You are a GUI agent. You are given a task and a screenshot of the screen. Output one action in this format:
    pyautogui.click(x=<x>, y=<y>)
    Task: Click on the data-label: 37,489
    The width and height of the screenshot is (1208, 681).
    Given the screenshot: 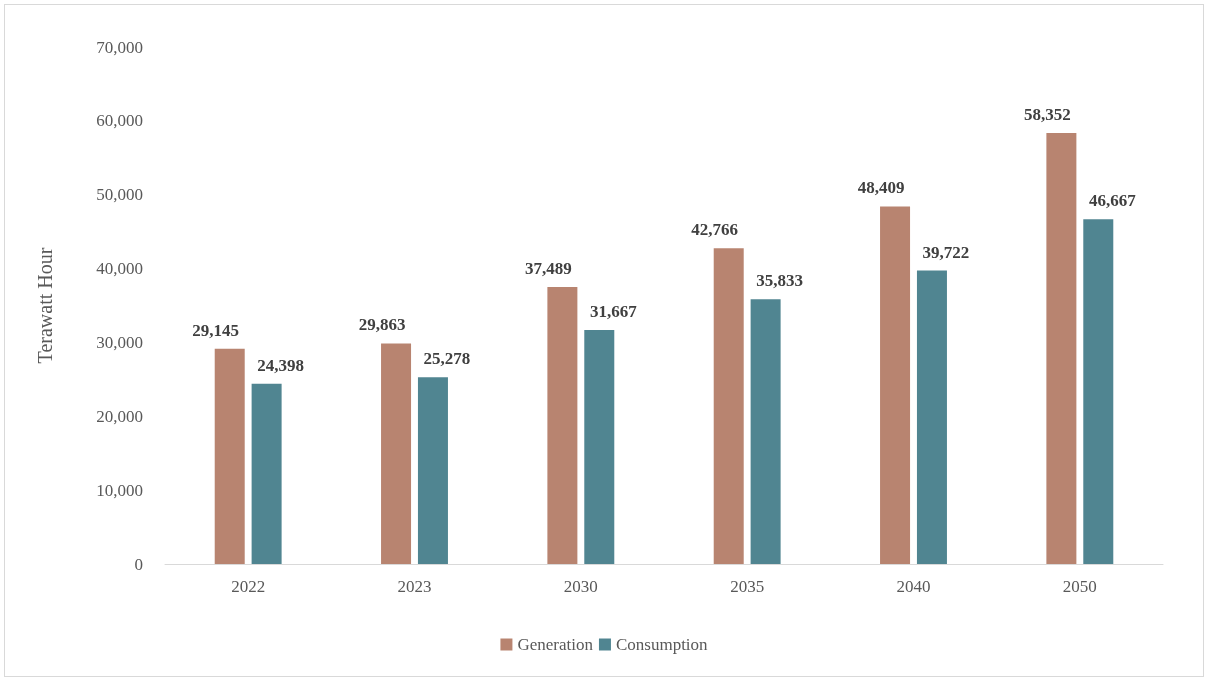 What is the action you would take?
    pyautogui.click(x=548, y=269)
    